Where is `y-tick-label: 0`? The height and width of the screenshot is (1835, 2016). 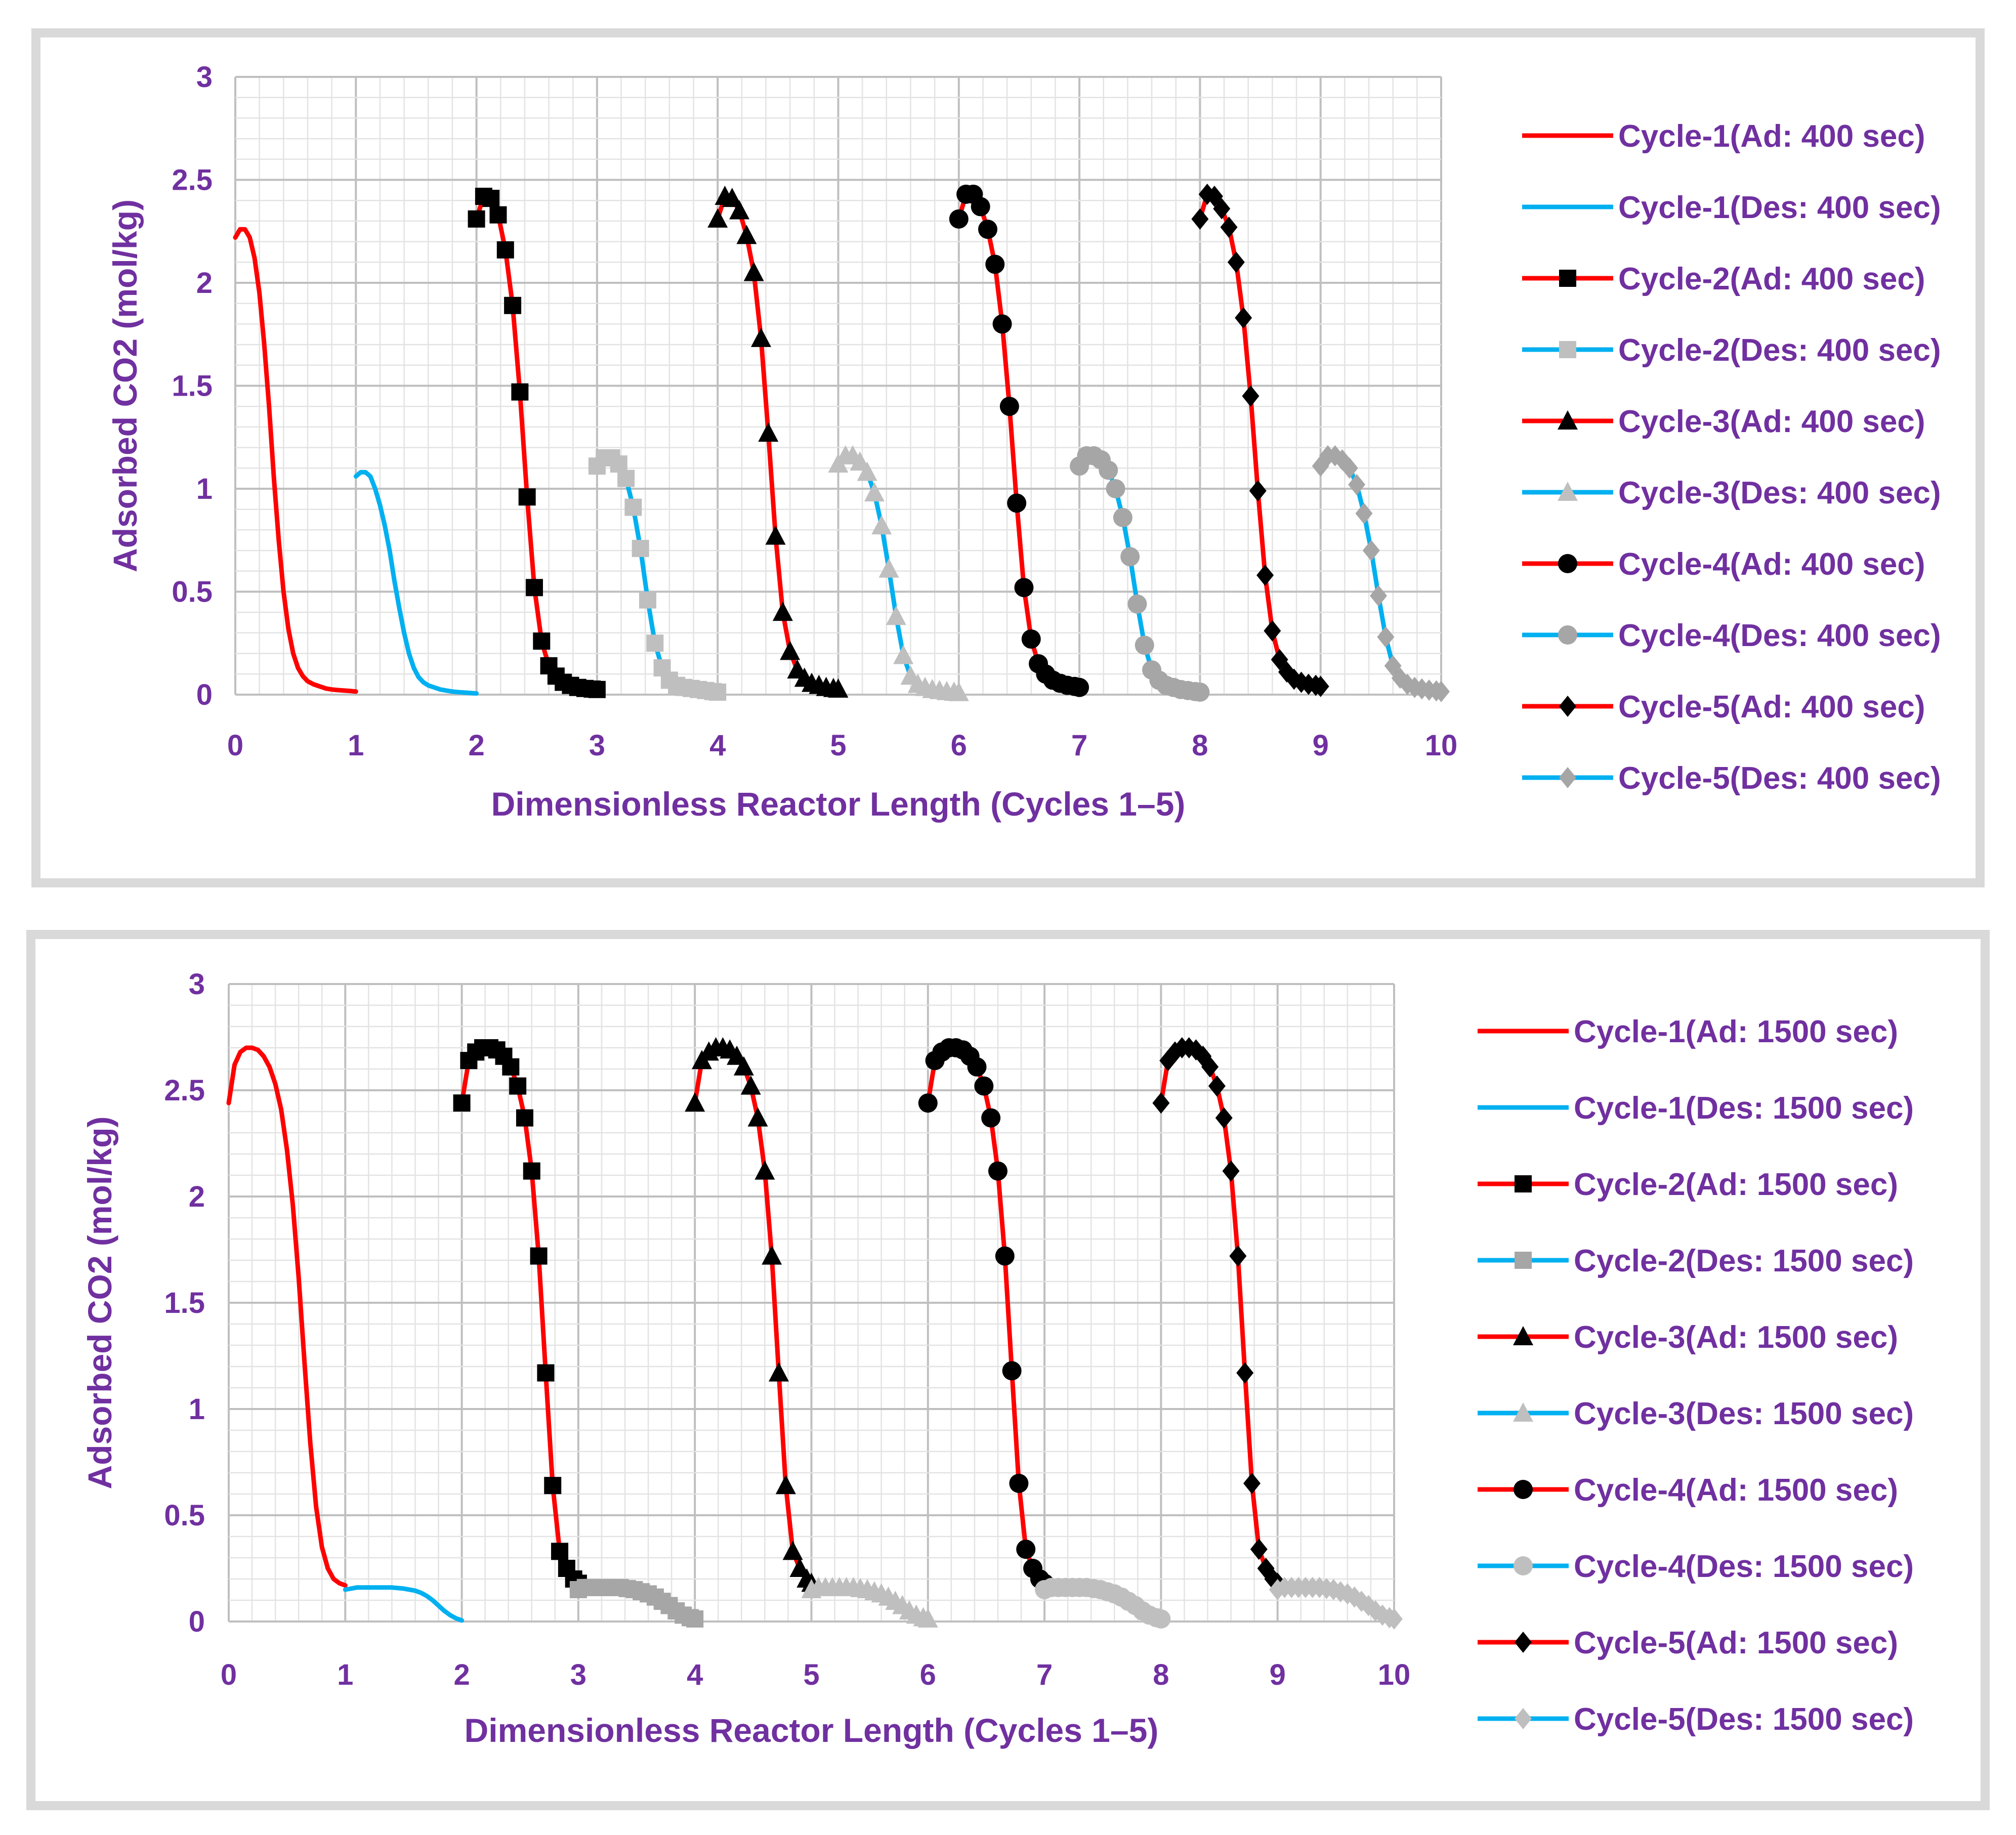
y-tick-label: 0 is located at coordinates (197, 1621).